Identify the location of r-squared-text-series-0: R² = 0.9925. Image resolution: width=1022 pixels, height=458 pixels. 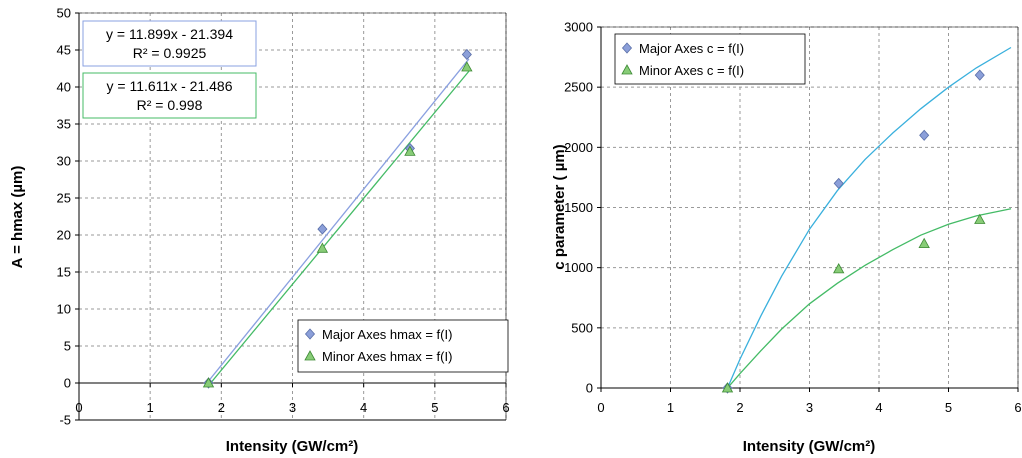
(170, 53).